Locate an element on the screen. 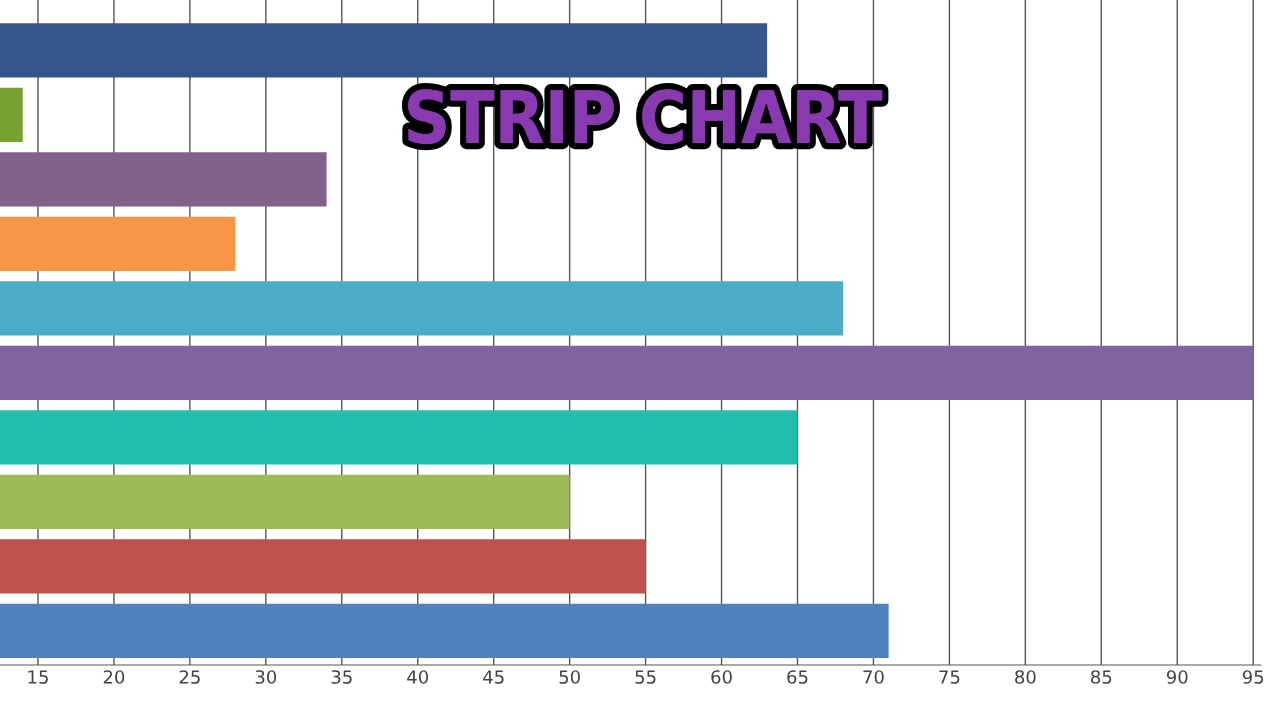 This screenshot has width=1280, height=720. x-tick-label: 25 is located at coordinates (189, 677).